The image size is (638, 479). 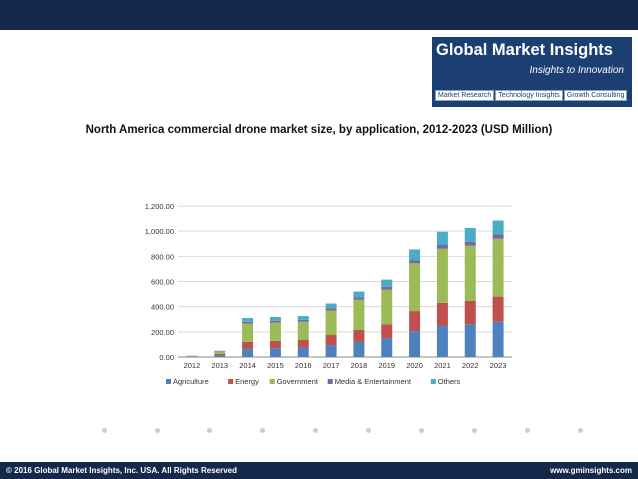 What do you see at coordinates (387, 331) in the screenshot?
I see `bar-energy-2019` at bounding box center [387, 331].